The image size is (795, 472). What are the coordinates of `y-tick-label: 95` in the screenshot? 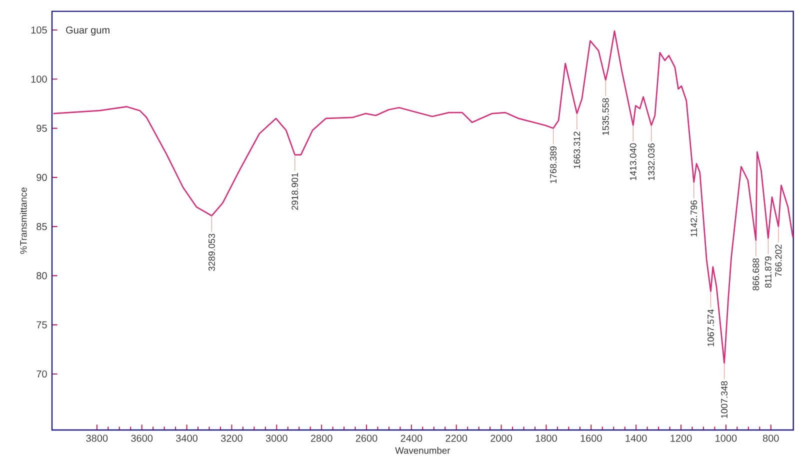 It's located at (41, 128).